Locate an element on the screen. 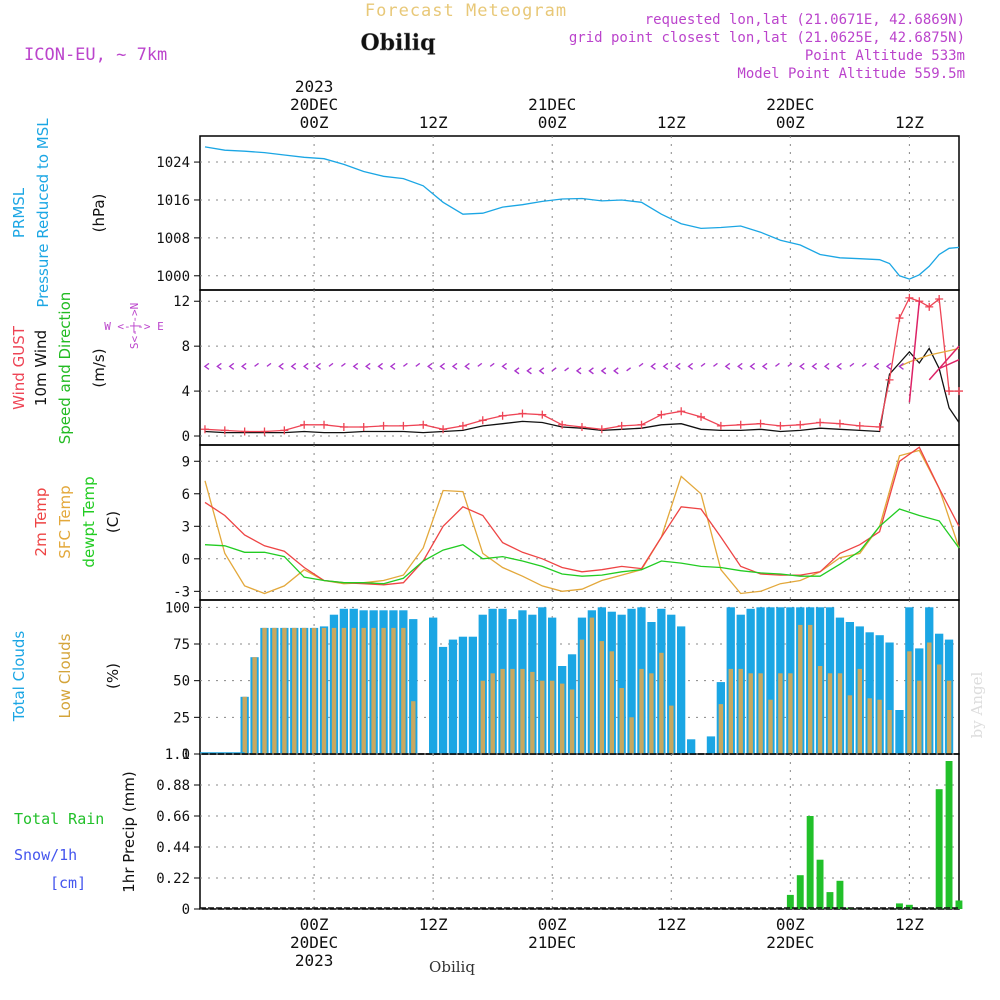 The width and height of the screenshot is (1000, 1000). dewpt-line is located at coordinates (582, 546).